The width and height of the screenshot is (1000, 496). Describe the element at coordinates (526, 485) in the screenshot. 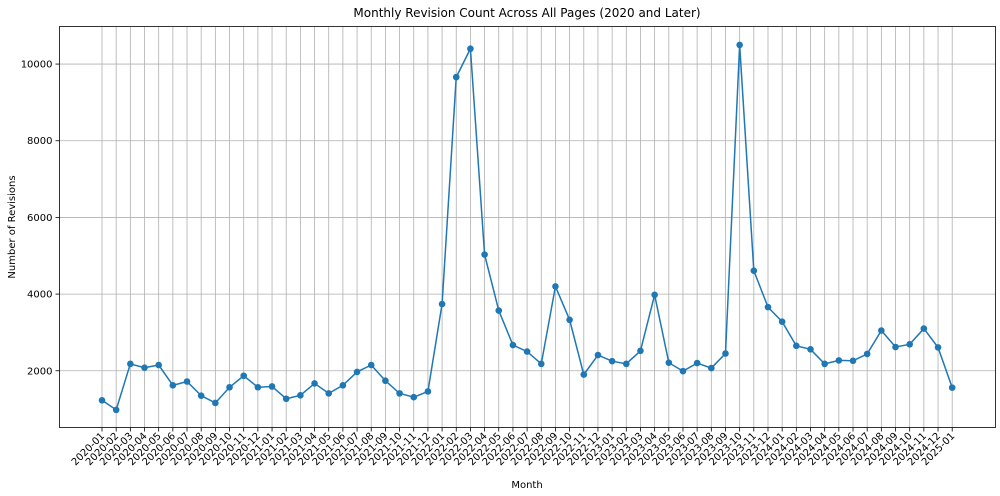

I see `x-axis-label: Month` at that location.